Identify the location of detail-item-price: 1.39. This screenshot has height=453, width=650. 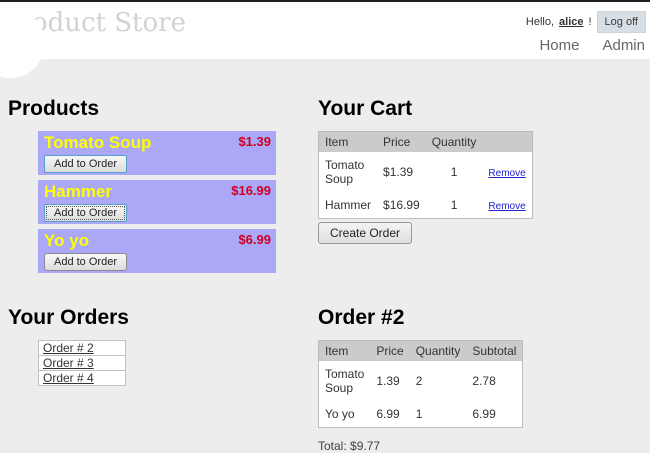
(388, 381).